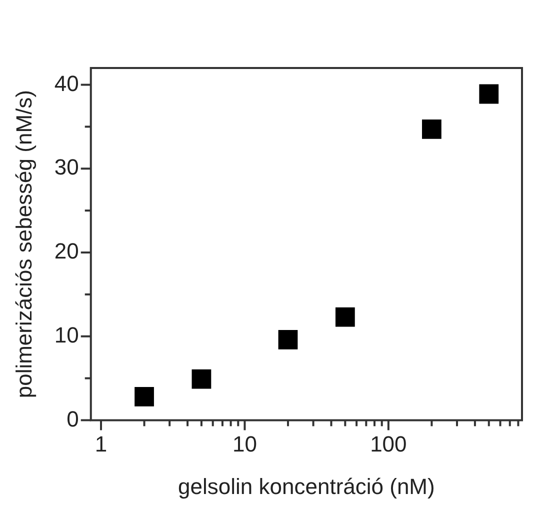  What do you see at coordinates (66, 335) in the screenshot?
I see `y-tick-label: 10` at bounding box center [66, 335].